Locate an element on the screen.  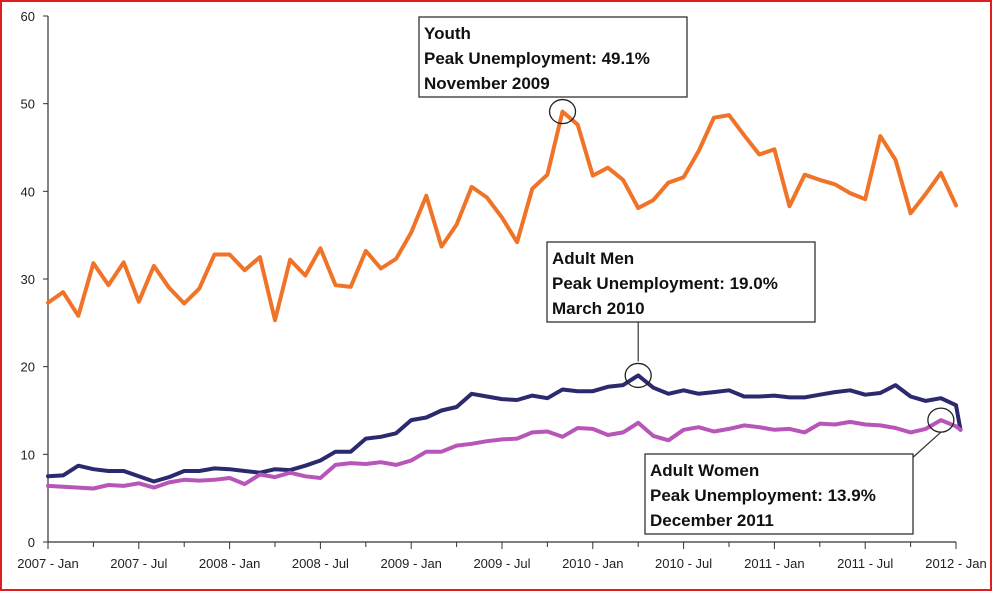
x-tick-label: 2008 - Jul is located at coordinates (320, 563).